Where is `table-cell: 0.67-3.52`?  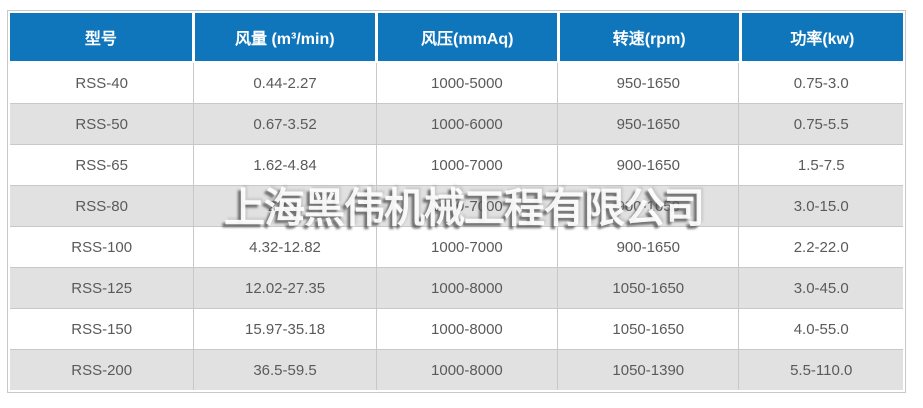
table-cell: 0.67-3.52 is located at coordinates (285, 123).